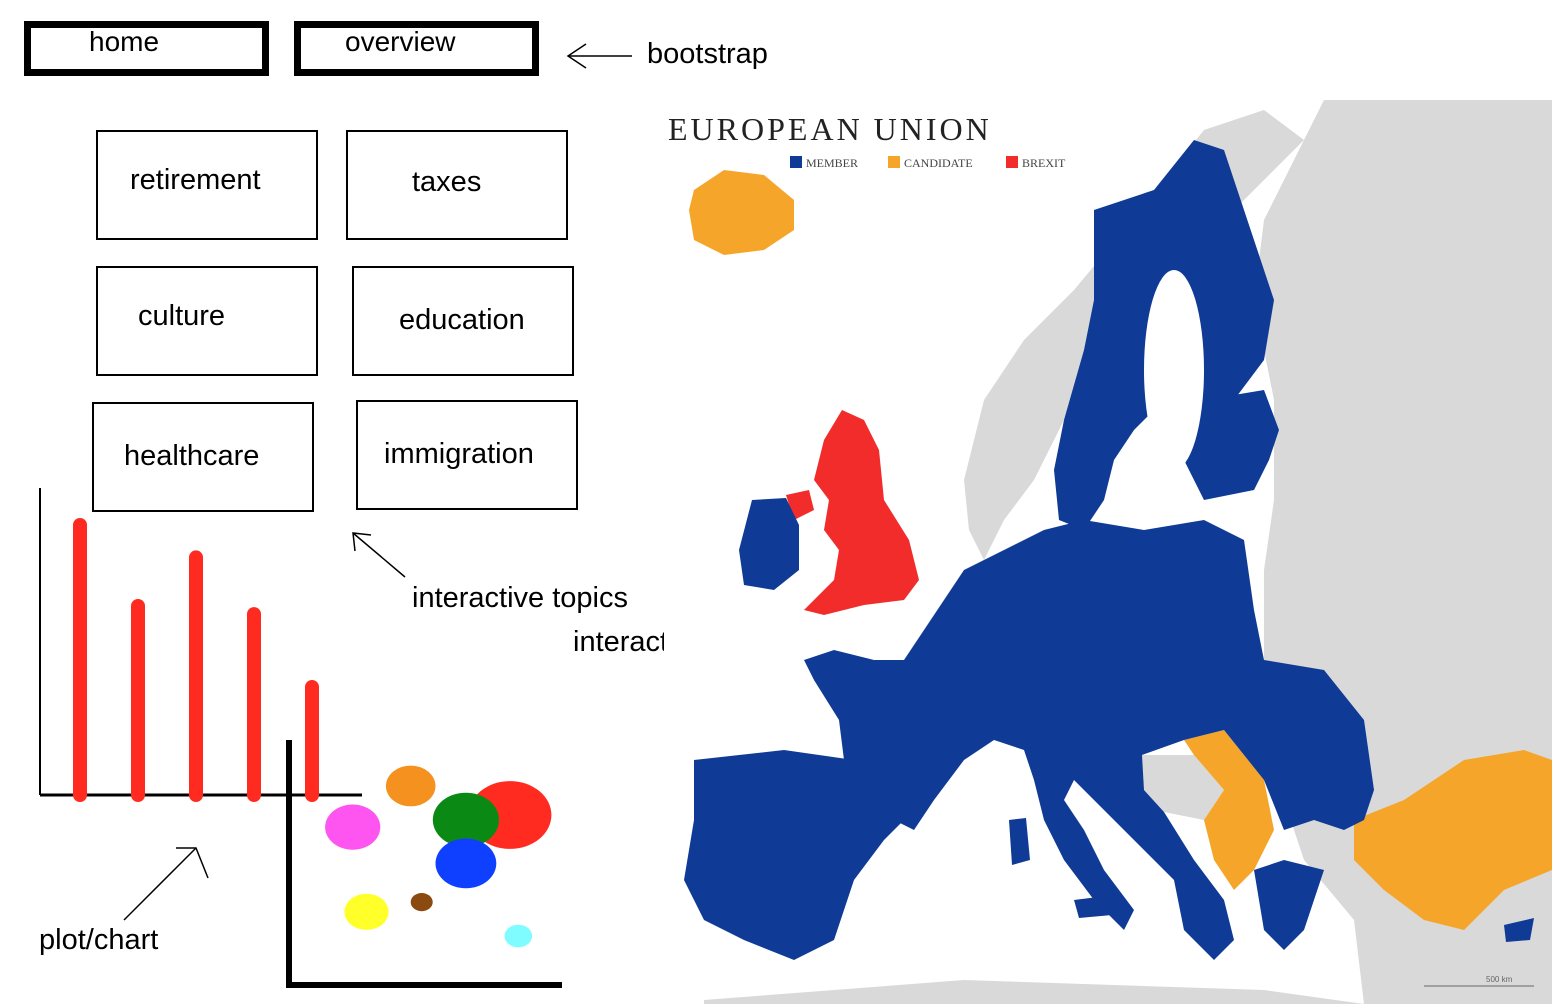 The height and width of the screenshot is (1008, 1568). I want to click on interactive-topics-annotation: interactive topics, so click(520, 598).